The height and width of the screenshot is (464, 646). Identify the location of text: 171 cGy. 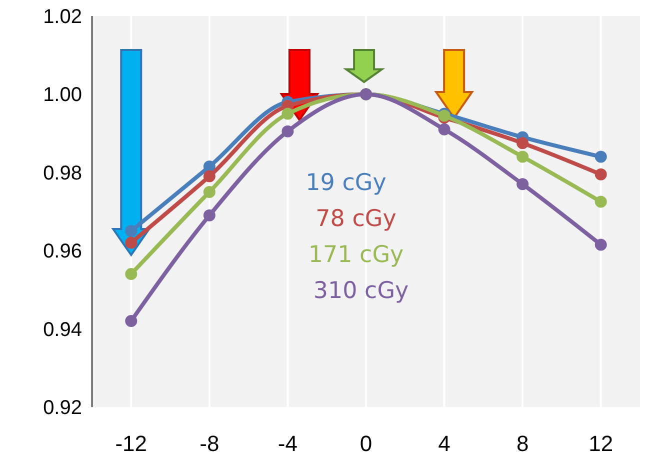
(356, 255).